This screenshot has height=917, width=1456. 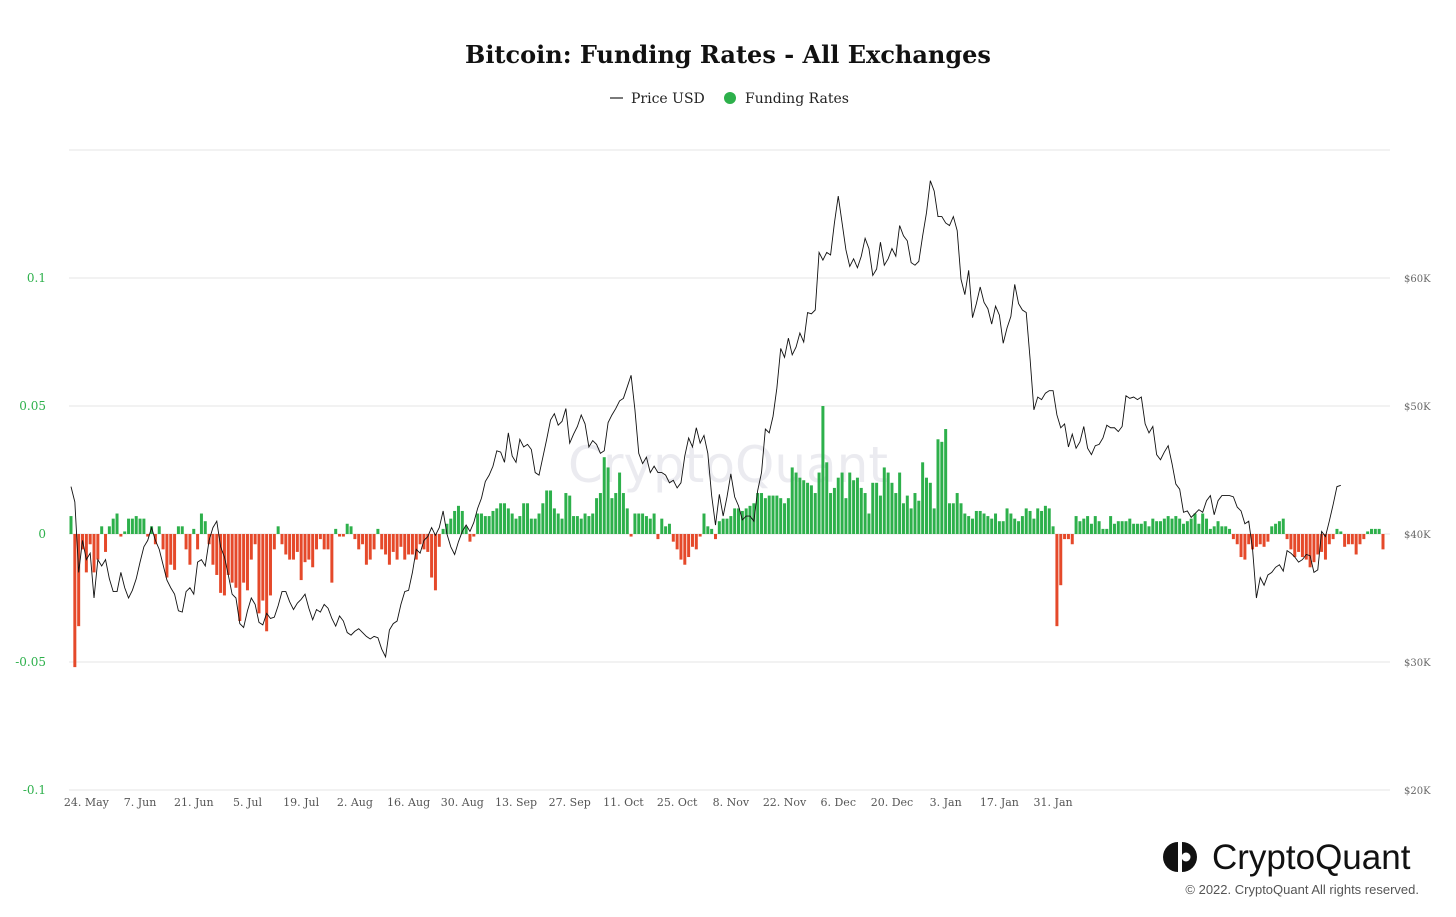 I want to click on x-tick-label: 8. Nov, so click(x=731, y=802).